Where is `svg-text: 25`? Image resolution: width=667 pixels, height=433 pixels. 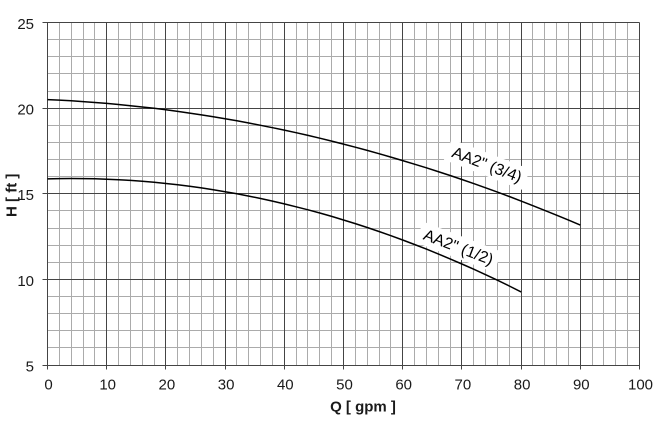
svg-text: 25 is located at coordinates (25, 24).